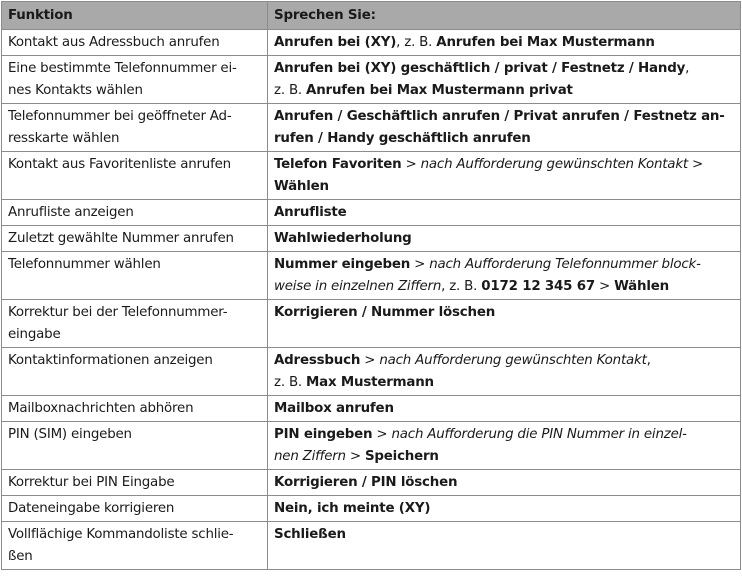  I want to click on command-hint: nen Ziffern, so click(310, 456).